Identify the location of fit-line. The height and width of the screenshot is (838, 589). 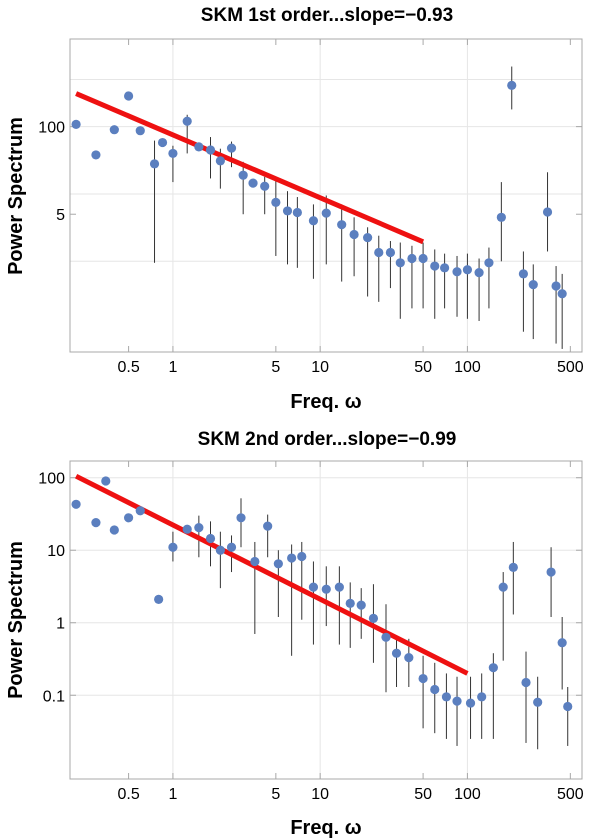
(250, 168).